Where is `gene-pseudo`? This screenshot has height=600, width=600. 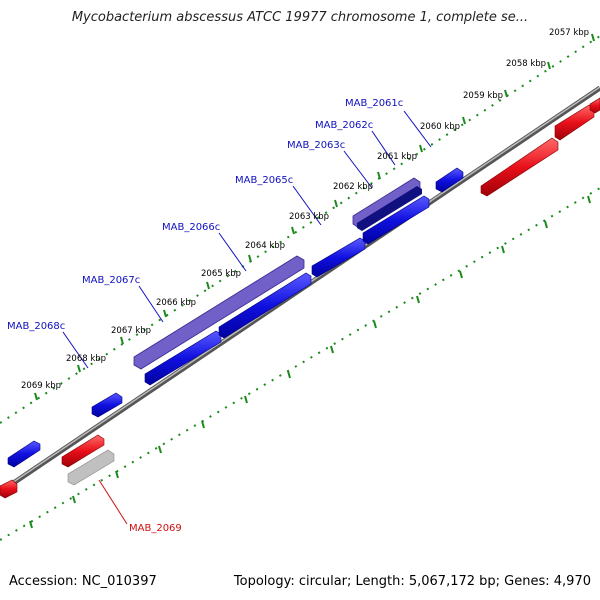
gene-pseudo is located at coordinates (91, 467).